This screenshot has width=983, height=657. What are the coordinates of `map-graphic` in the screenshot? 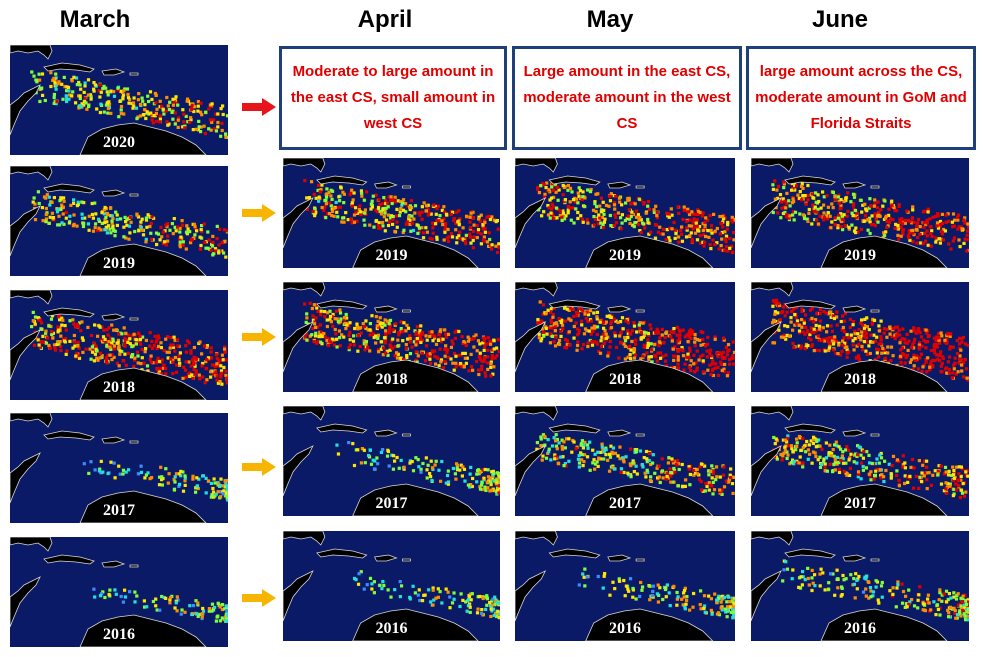 It's located at (860, 213).